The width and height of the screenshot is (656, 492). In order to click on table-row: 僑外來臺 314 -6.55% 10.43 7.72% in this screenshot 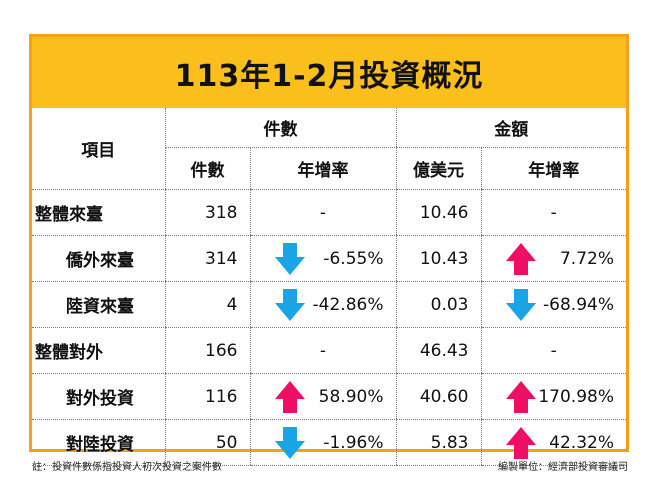, I will do `click(329, 258)`.